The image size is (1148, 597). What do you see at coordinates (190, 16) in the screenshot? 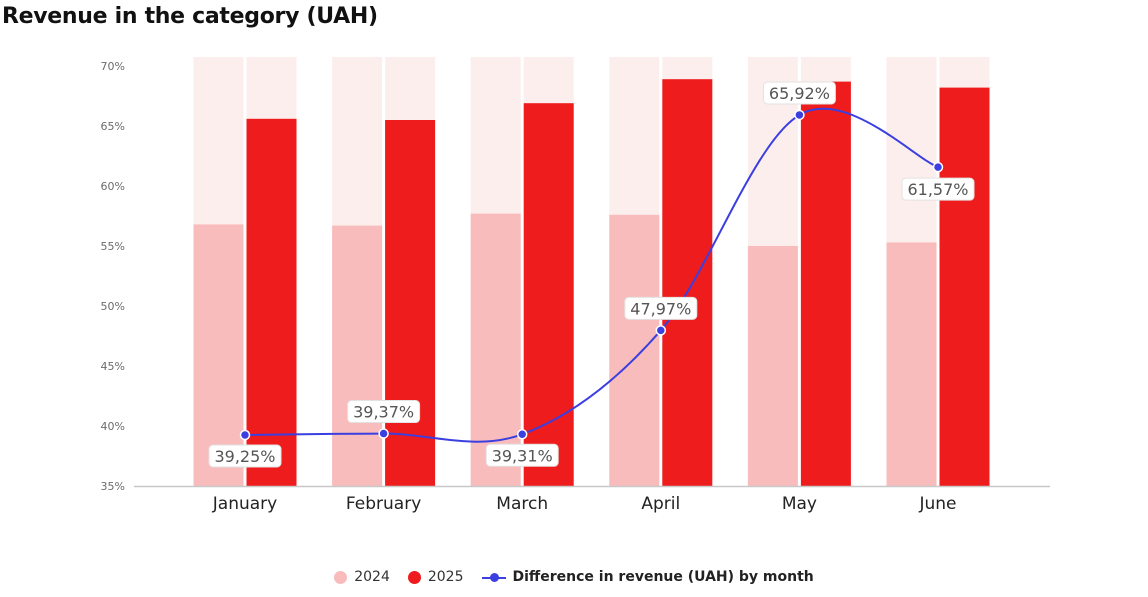
I see `chart-title: Revenue in the category (UAH)` at bounding box center [190, 16].